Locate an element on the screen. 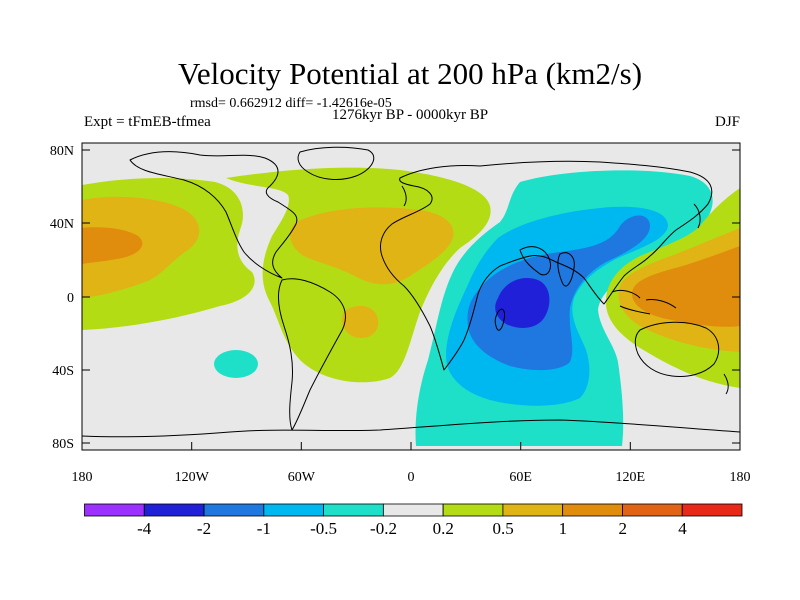  lat-tick-label: 40N is located at coordinates (62, 224).